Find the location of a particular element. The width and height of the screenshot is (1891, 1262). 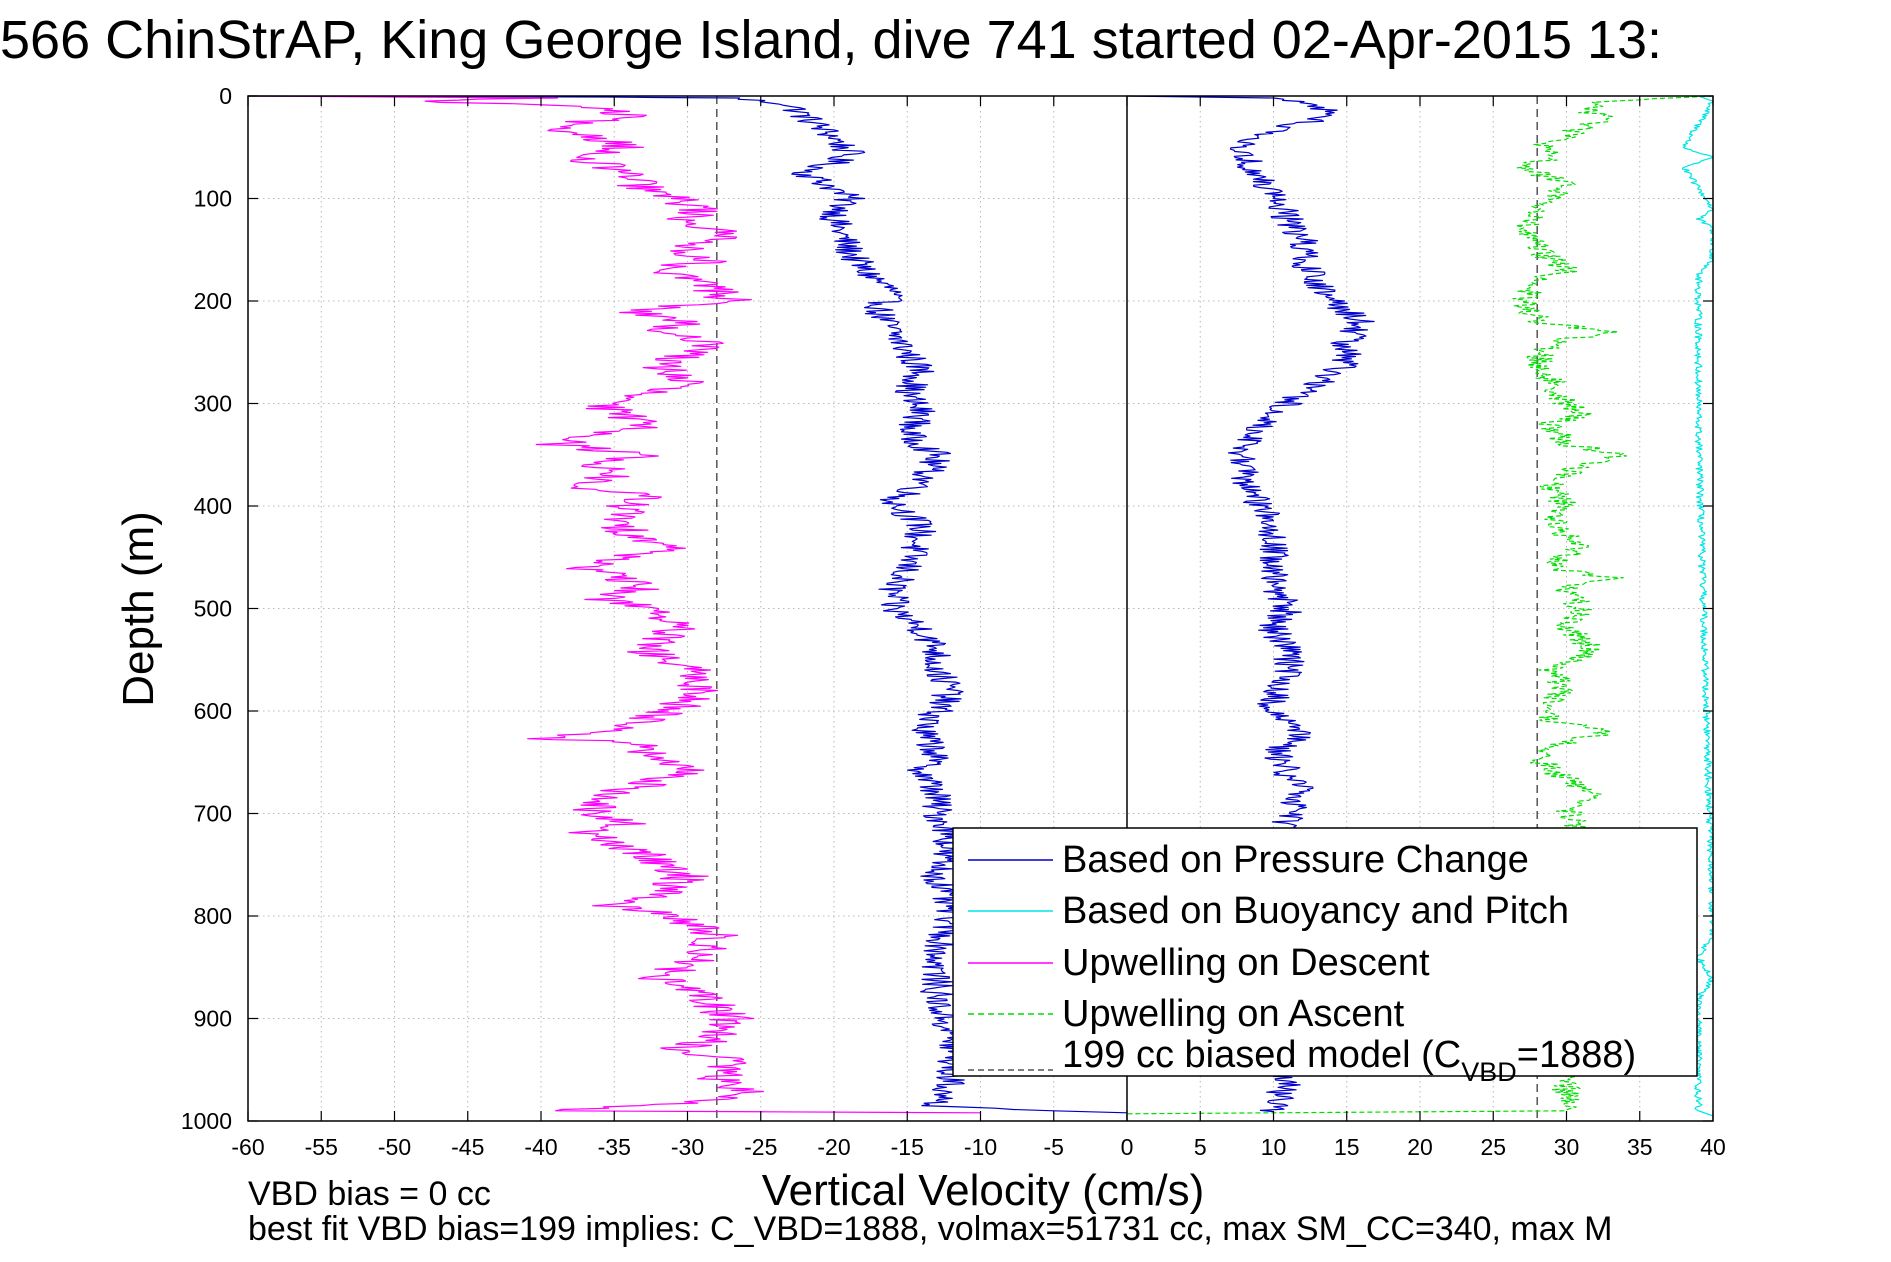

x-tick-label: -45 is located at coordinates (467, 1147).